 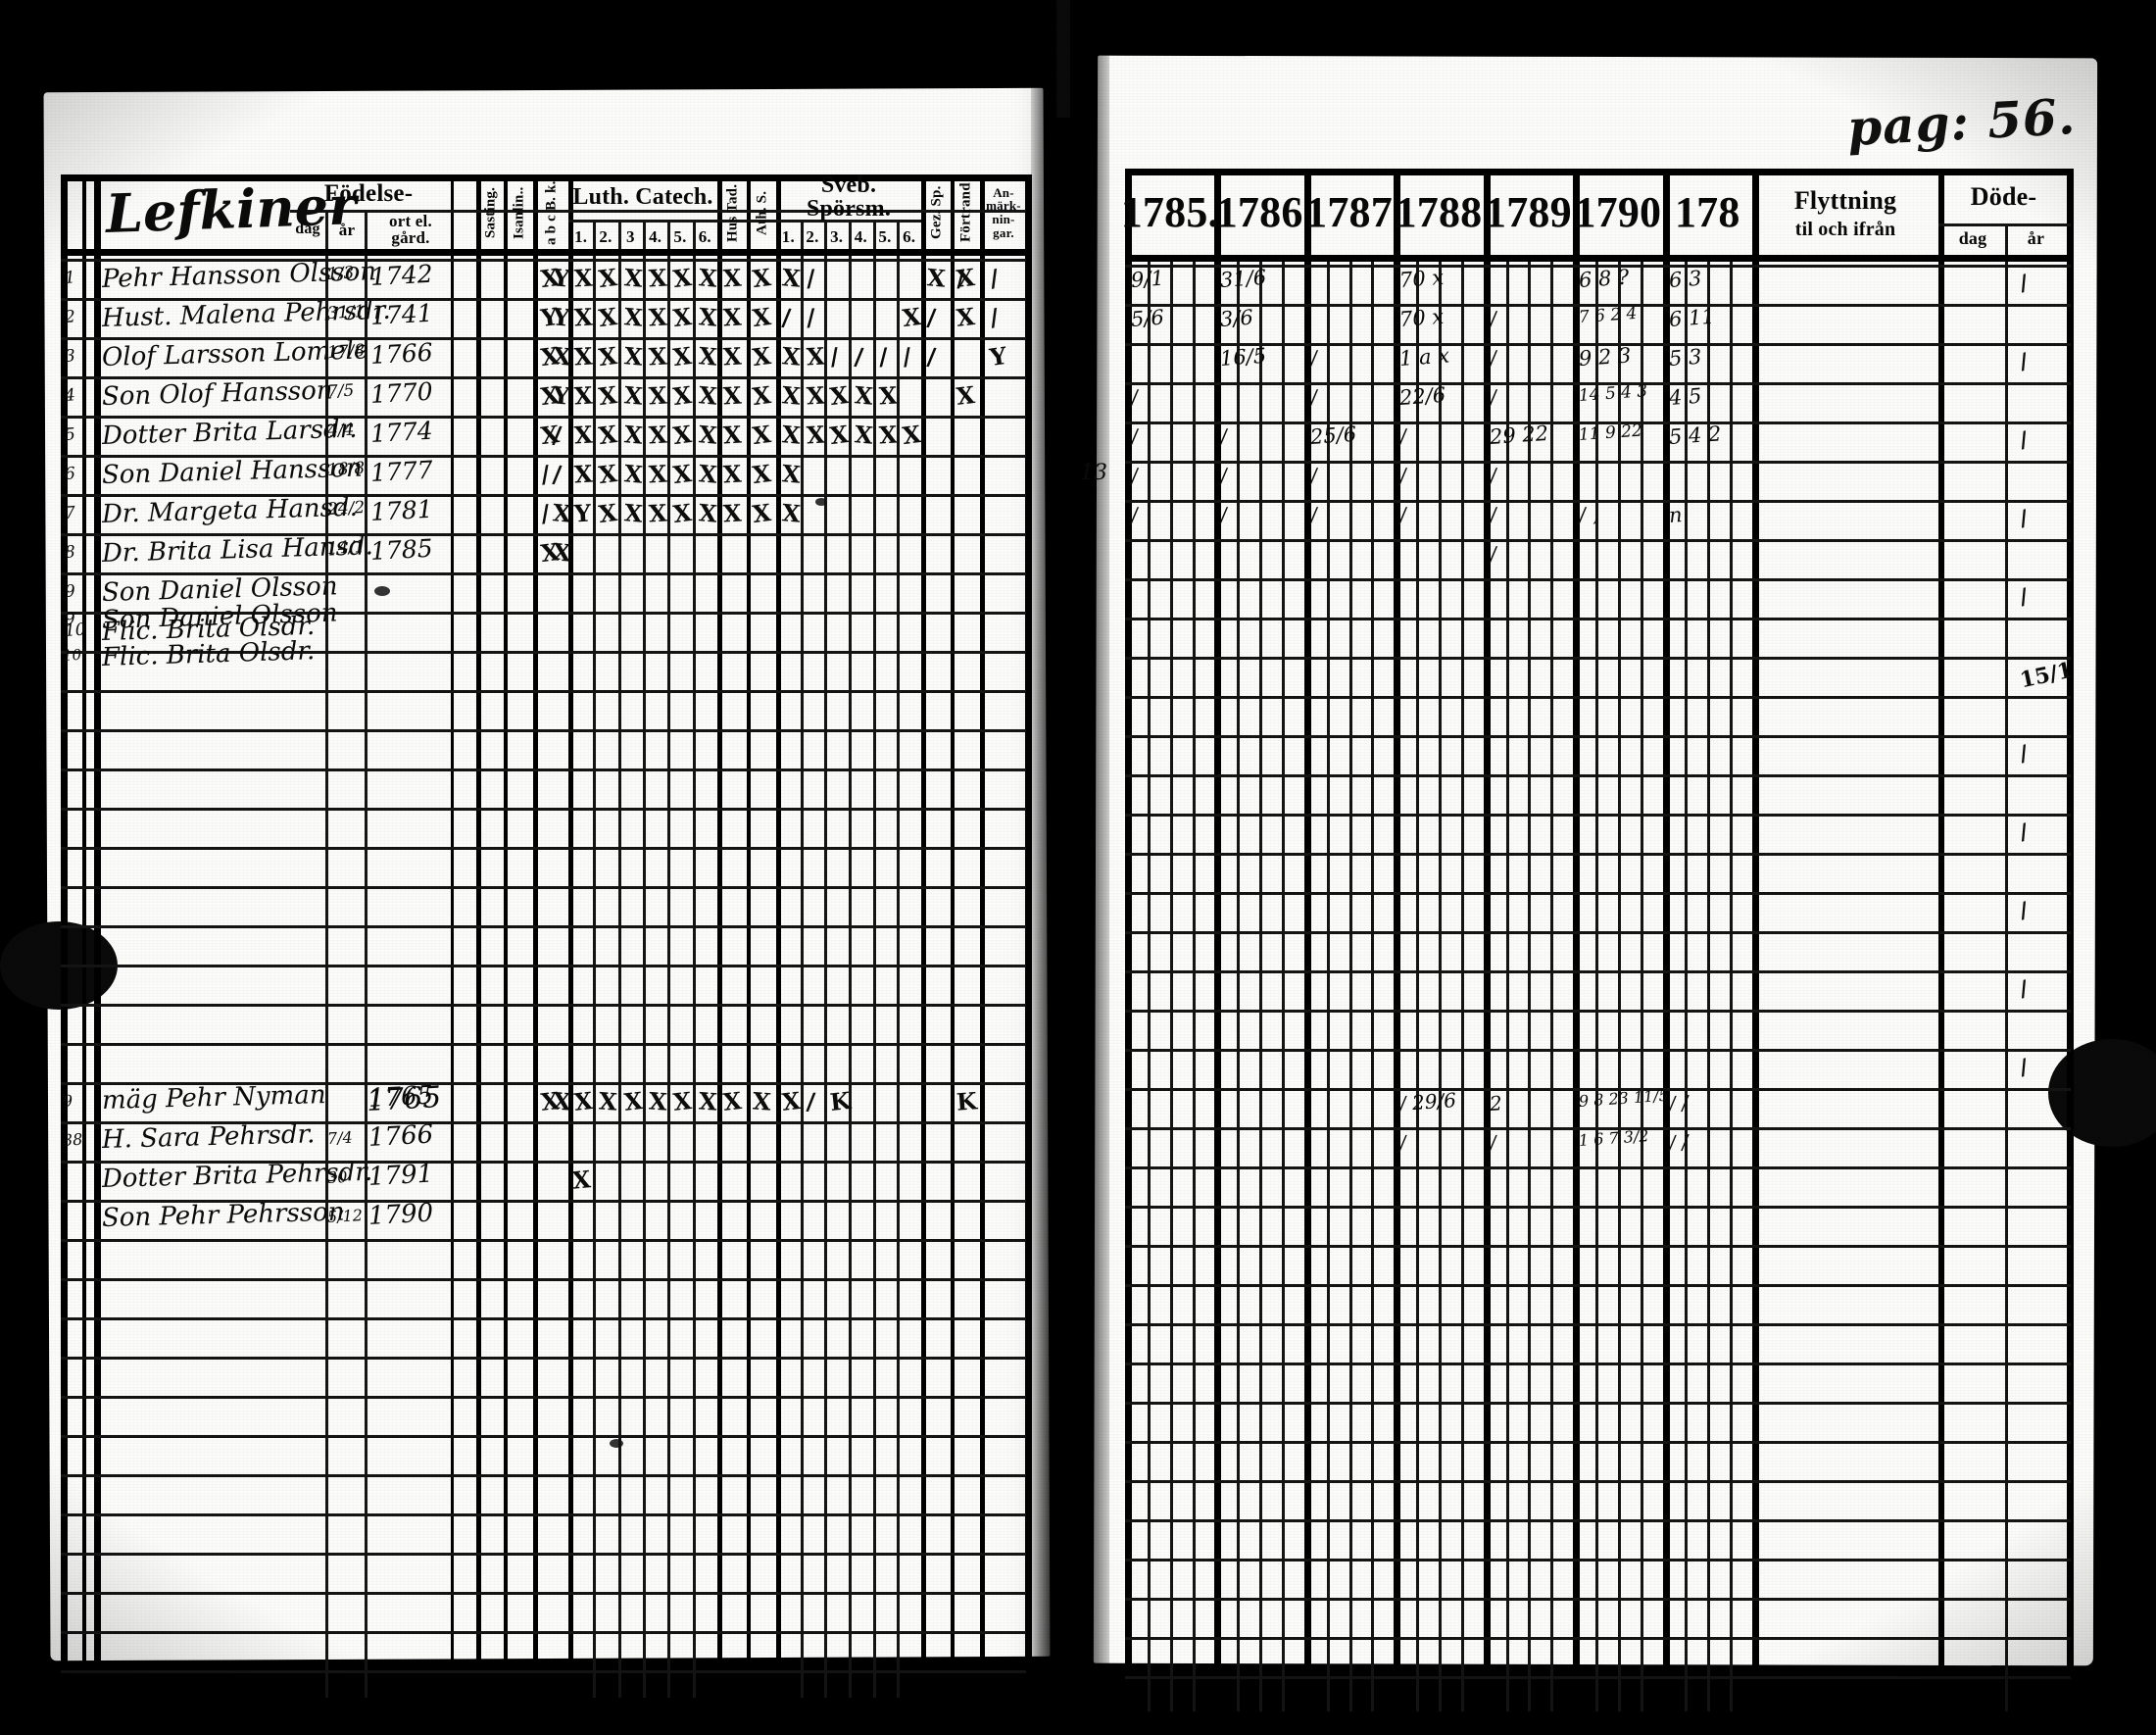 I want to click on header-flyttning: Flyttning til och ifrån, so click(x=1845, y=213).